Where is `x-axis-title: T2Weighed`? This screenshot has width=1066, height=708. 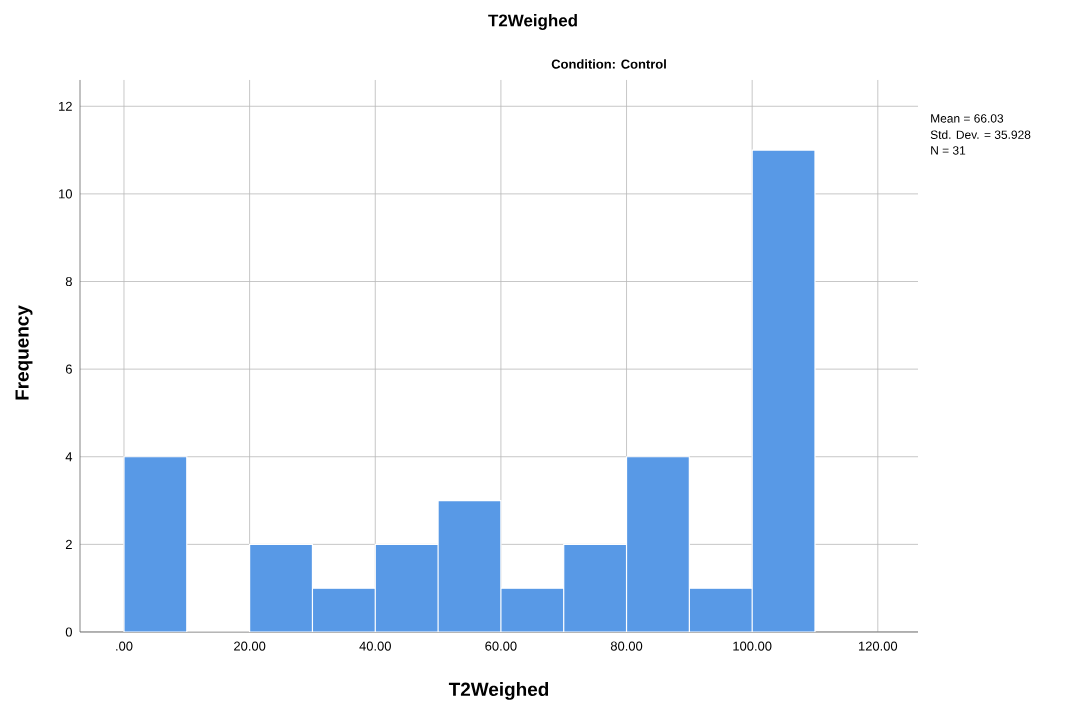 x-axis-title: T2Weighed is located at coordinates (498, 691).